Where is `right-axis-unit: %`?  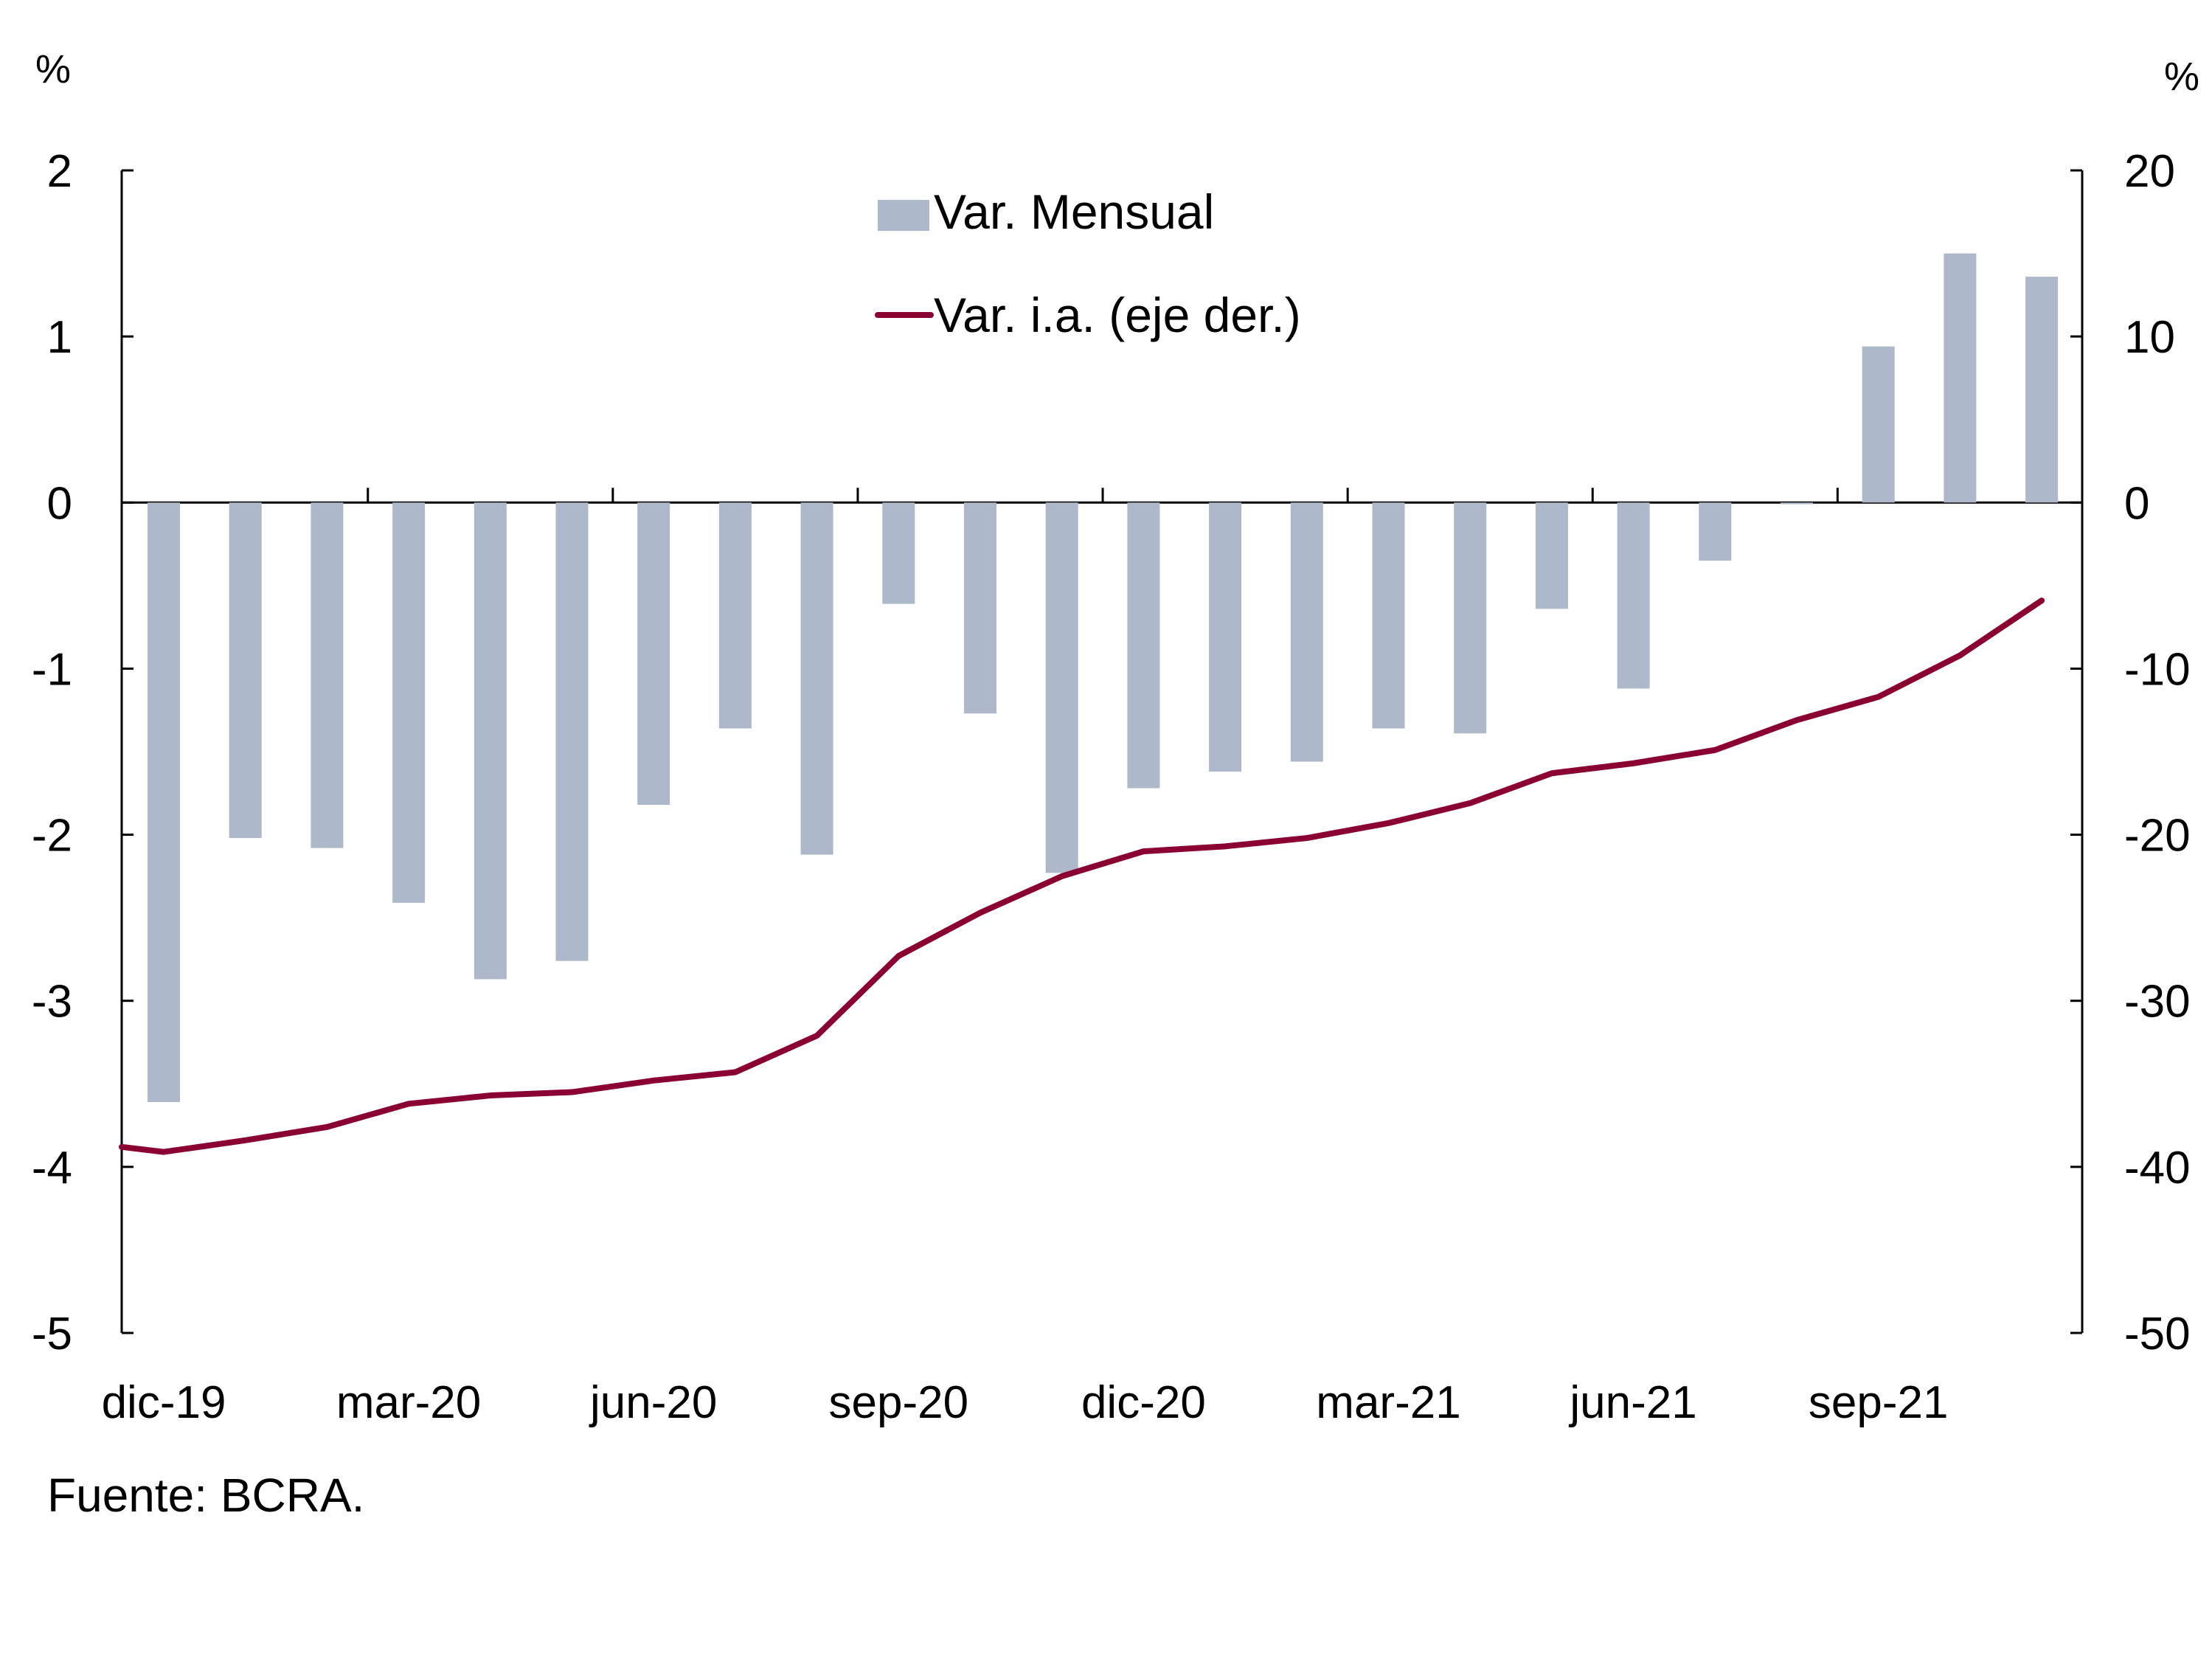
right-axis-unit: % is located at coordinates (2182, 77).